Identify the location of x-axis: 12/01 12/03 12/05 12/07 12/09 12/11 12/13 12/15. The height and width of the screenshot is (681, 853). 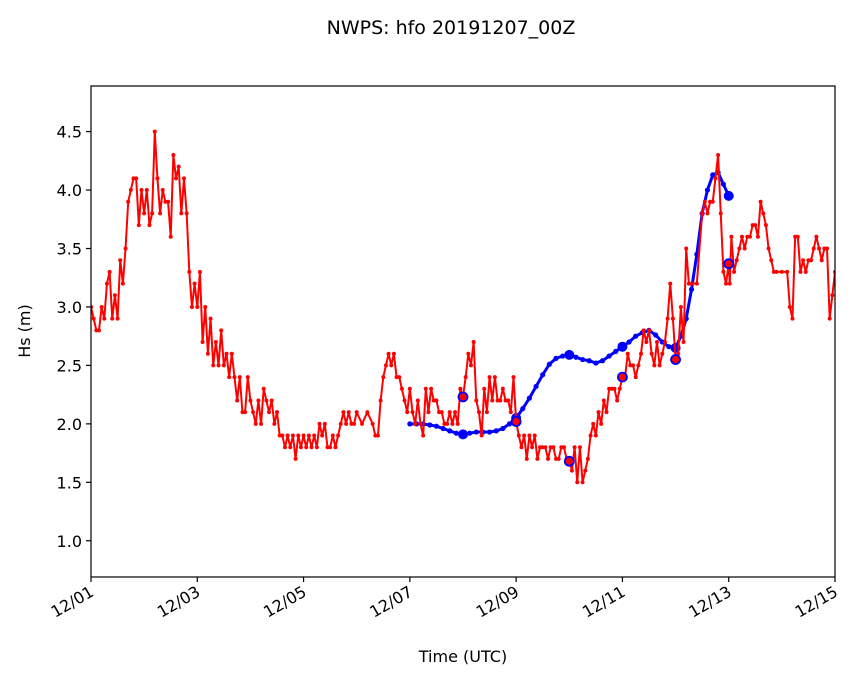
(444, 599).